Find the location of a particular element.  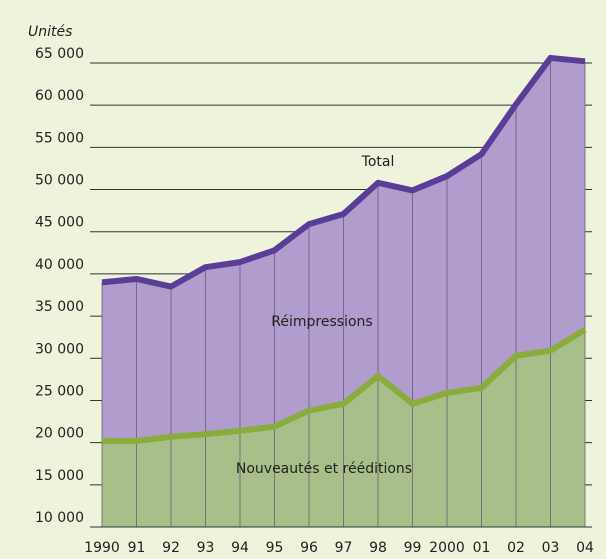

y-tick-label: 15 000 is located at coordinates (59, 476).